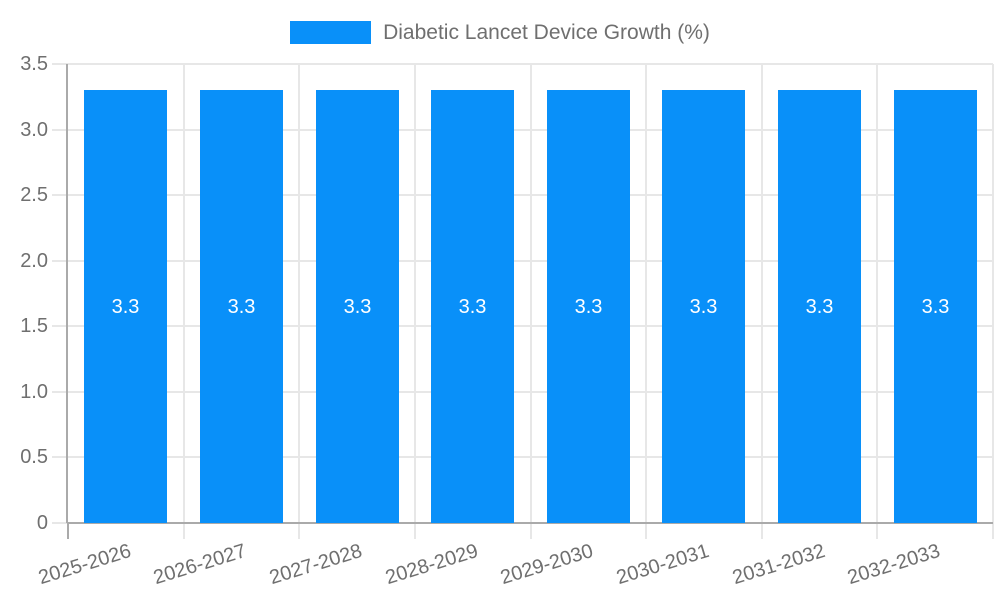 This screenshot has height=600, width=1000. What do you see at coordinates (547, 565) in the screenshot?
I see `x-axis-tick-label: 2029-2030` at bounding box center [547, 565].